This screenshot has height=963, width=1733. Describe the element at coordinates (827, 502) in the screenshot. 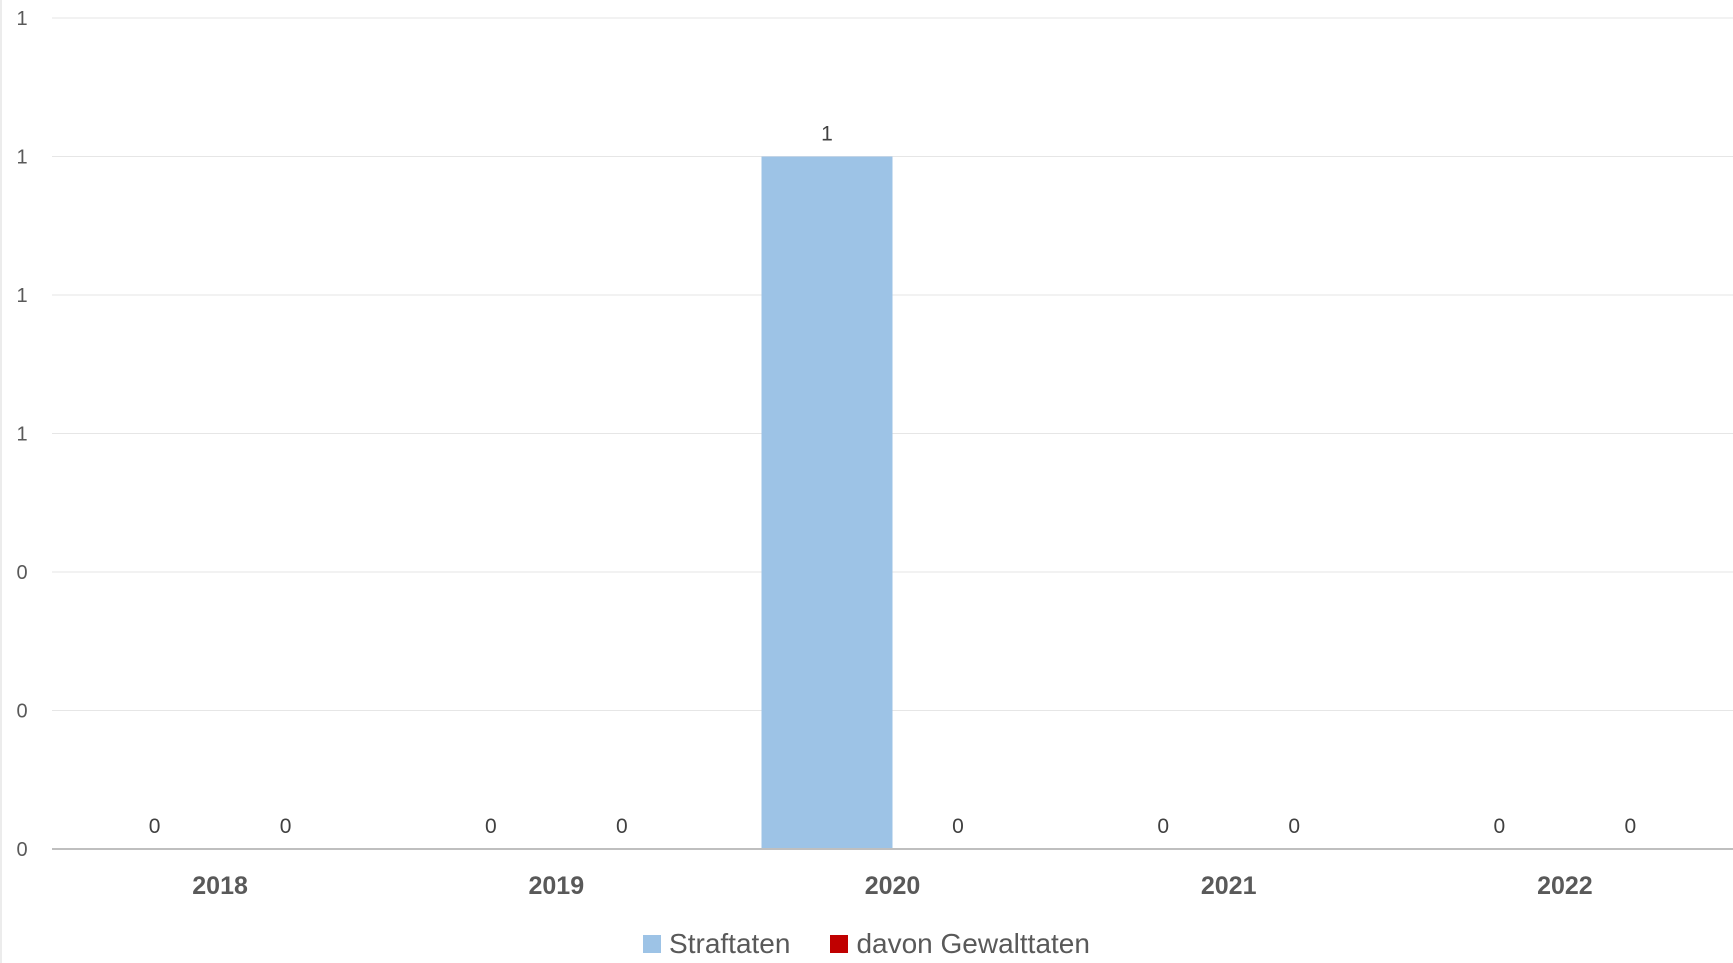

I see `bar-straftaten-2020` at that location.